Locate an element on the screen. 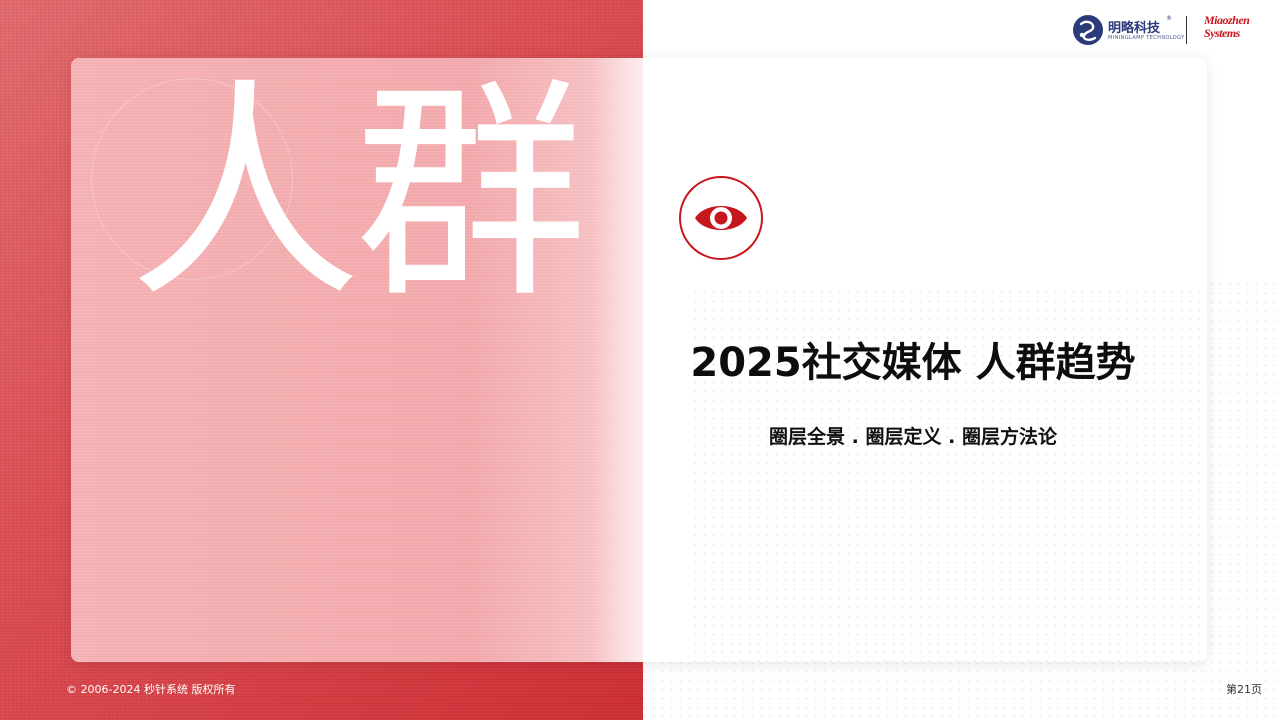 Image resolution: width=1280 pixels, height=720 pixels. eye-badge is located at coordinates (721, 218).